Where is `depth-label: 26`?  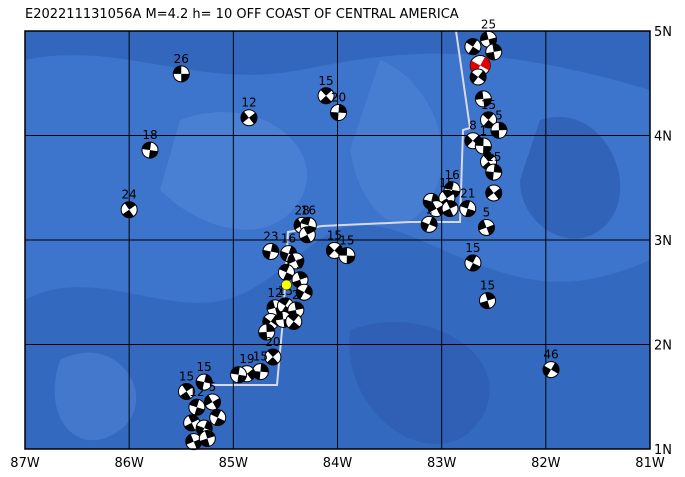 depth-label: 26 is located at coordinates (181, 59).